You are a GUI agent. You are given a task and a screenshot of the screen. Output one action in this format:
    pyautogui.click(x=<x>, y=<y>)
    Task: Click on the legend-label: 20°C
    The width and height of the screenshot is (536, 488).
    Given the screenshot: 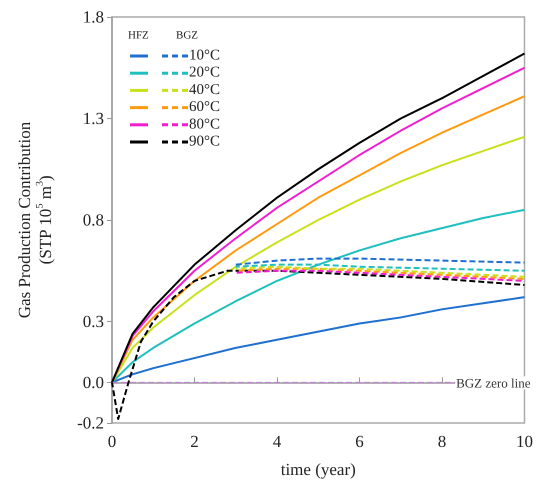 What is the action you would take?
    pyautogui.click(x=204, y=72)
    